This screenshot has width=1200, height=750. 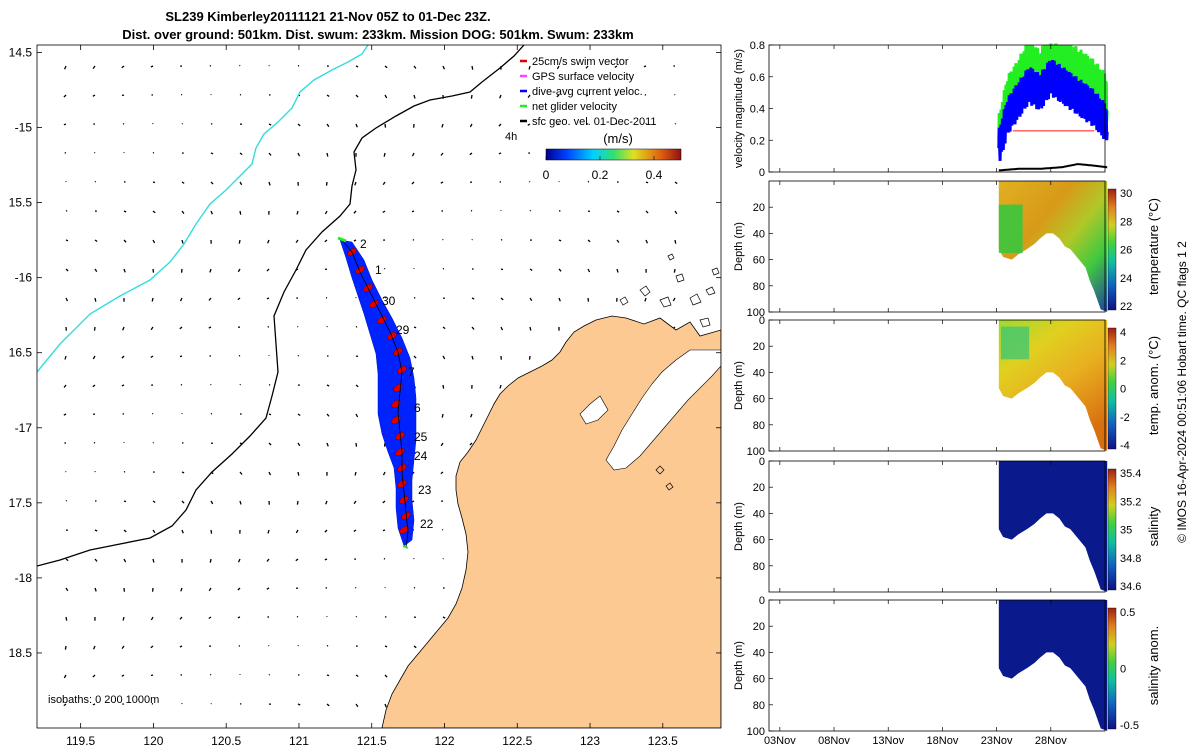 I want to click on day-labels: 21 30 29 7 6 25 24 23 22, so click(x=397, y=384).